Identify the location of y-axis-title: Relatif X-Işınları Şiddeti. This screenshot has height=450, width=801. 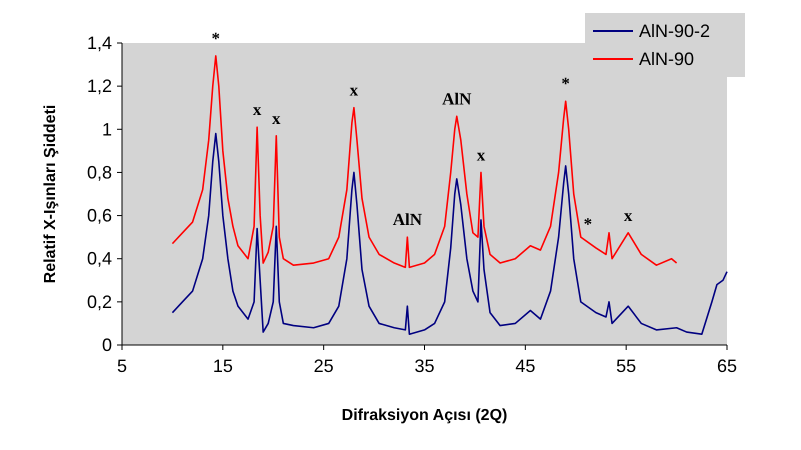
(50, 194).